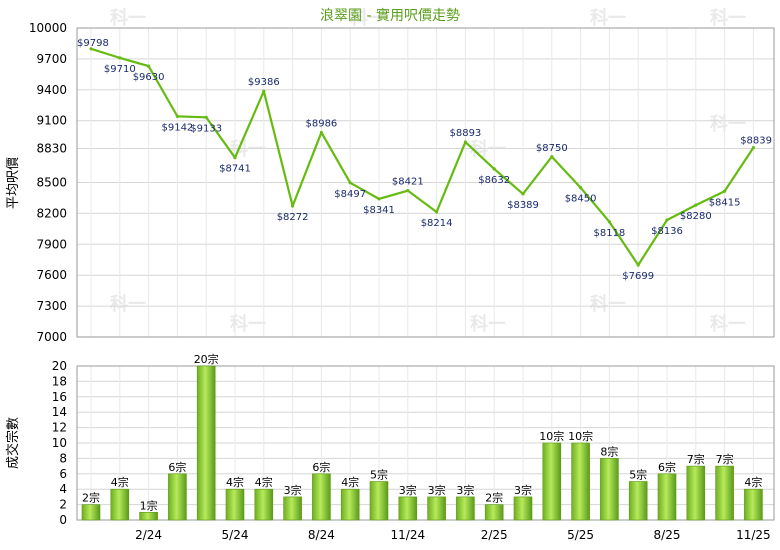  Describe the element at coordinates (59, 397) in the screenshot. I see `volume-y-tick-label: 16` at that location.